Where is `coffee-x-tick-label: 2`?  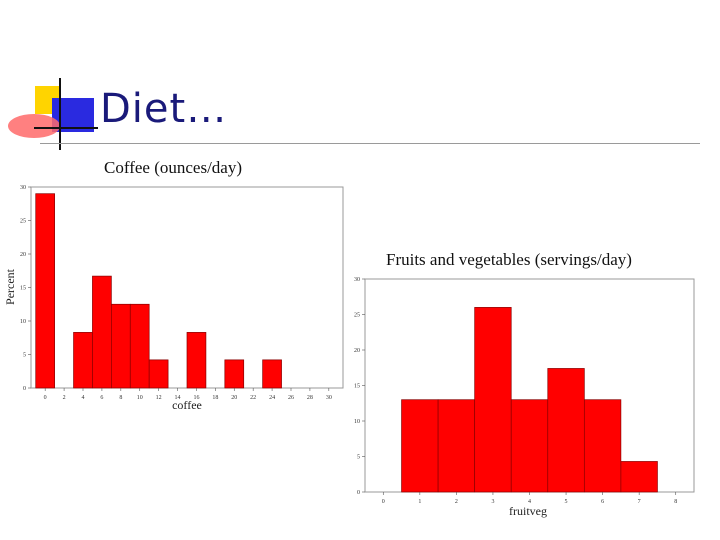
coffee-x-tick-label: 2 is located at coordinates (64, 398).